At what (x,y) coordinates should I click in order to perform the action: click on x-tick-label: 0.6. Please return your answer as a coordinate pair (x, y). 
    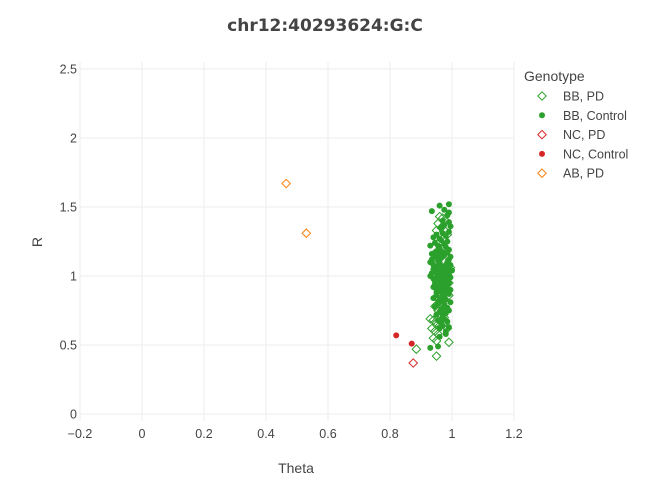
    Looking at the image, I should click on (327, 434).